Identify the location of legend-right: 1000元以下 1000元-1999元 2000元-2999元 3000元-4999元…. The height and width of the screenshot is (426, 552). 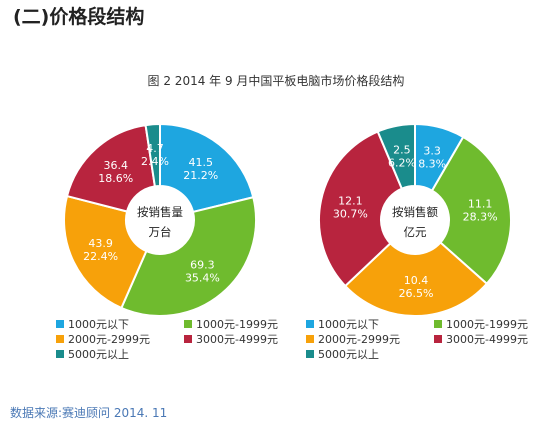
(426, 340).